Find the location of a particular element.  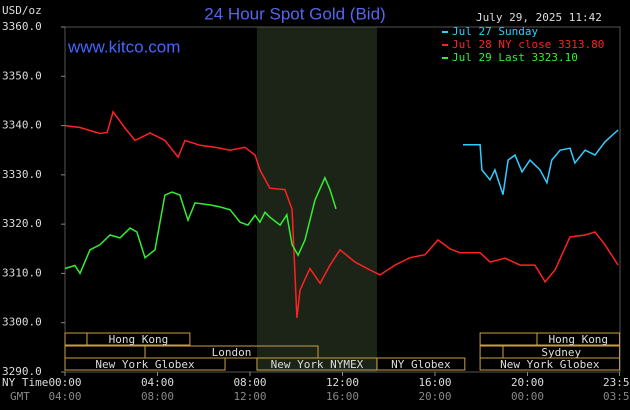

x-row-label: NY Time is located at coordinates (25, 382).